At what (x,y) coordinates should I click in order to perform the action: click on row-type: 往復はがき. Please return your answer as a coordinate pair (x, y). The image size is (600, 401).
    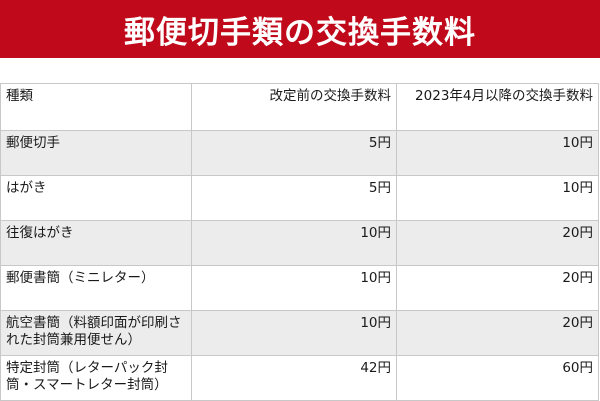
    Looking at the image, I should click on (96, 243).